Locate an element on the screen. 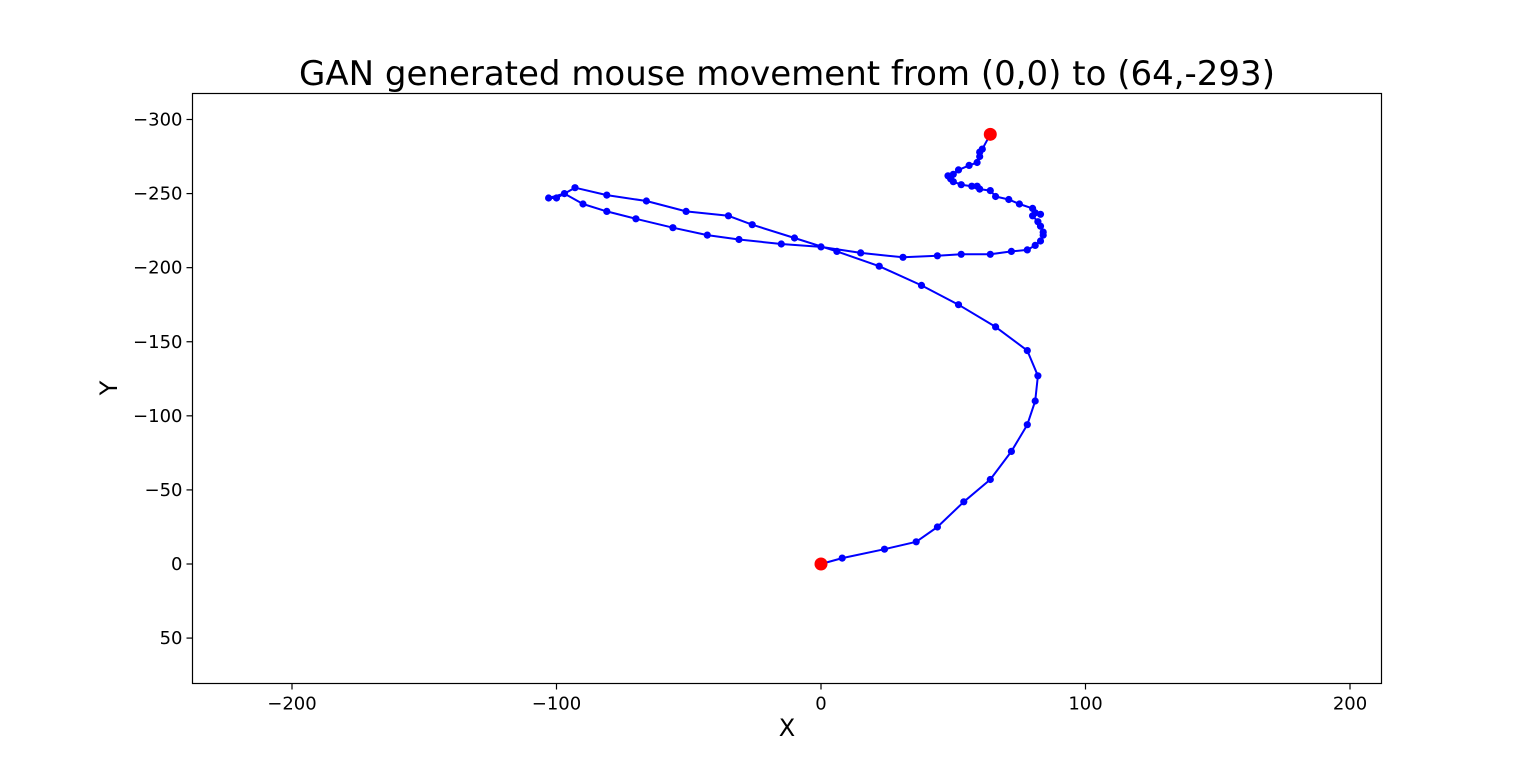 The height and width of the screenshot is (767, 1536). x-tick-label: −200 is located at coordinates (291, 704).